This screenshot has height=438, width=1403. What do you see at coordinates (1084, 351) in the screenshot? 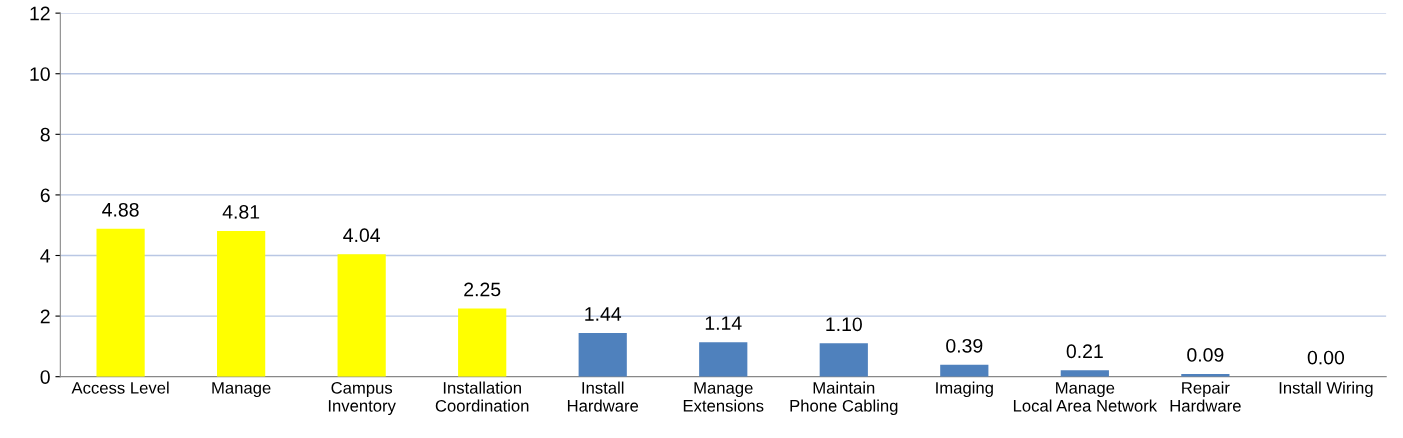
I see `data-label: 0.21` at bounding box center [1084, 351].